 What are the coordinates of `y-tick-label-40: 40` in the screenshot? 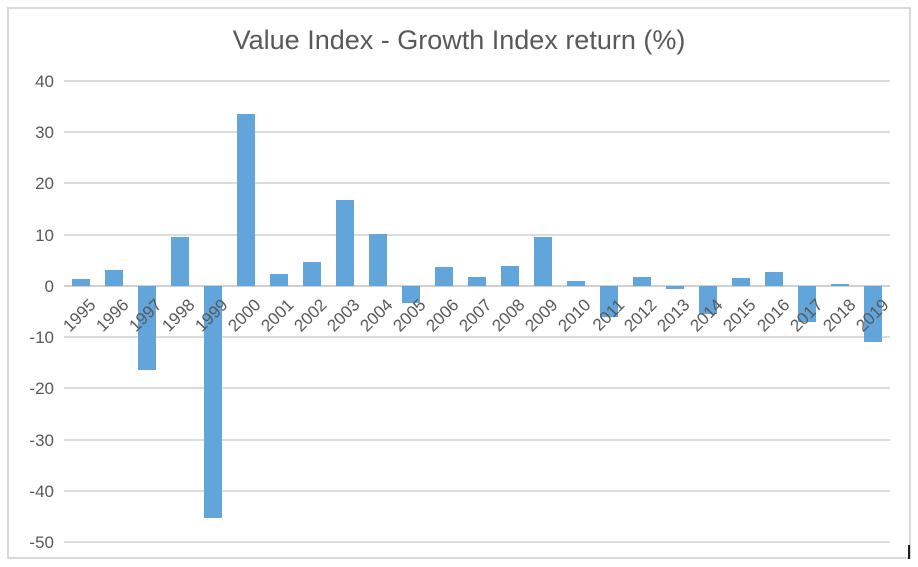 It's located at (44, 81).